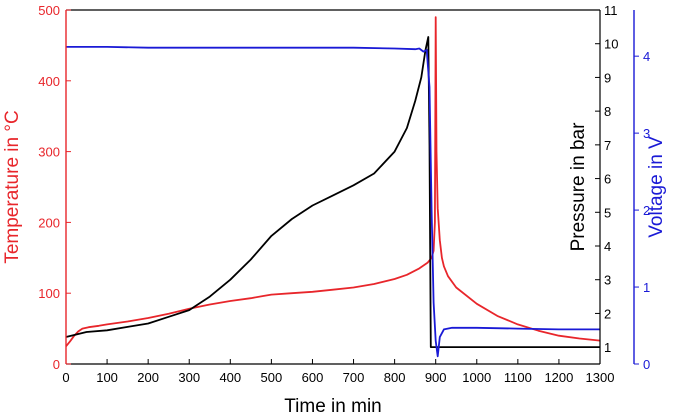  What do you see at coordinates (49, 293) in the screenshot?
I see `temperature-tick-label: 100` at bounding box center [49, 293].